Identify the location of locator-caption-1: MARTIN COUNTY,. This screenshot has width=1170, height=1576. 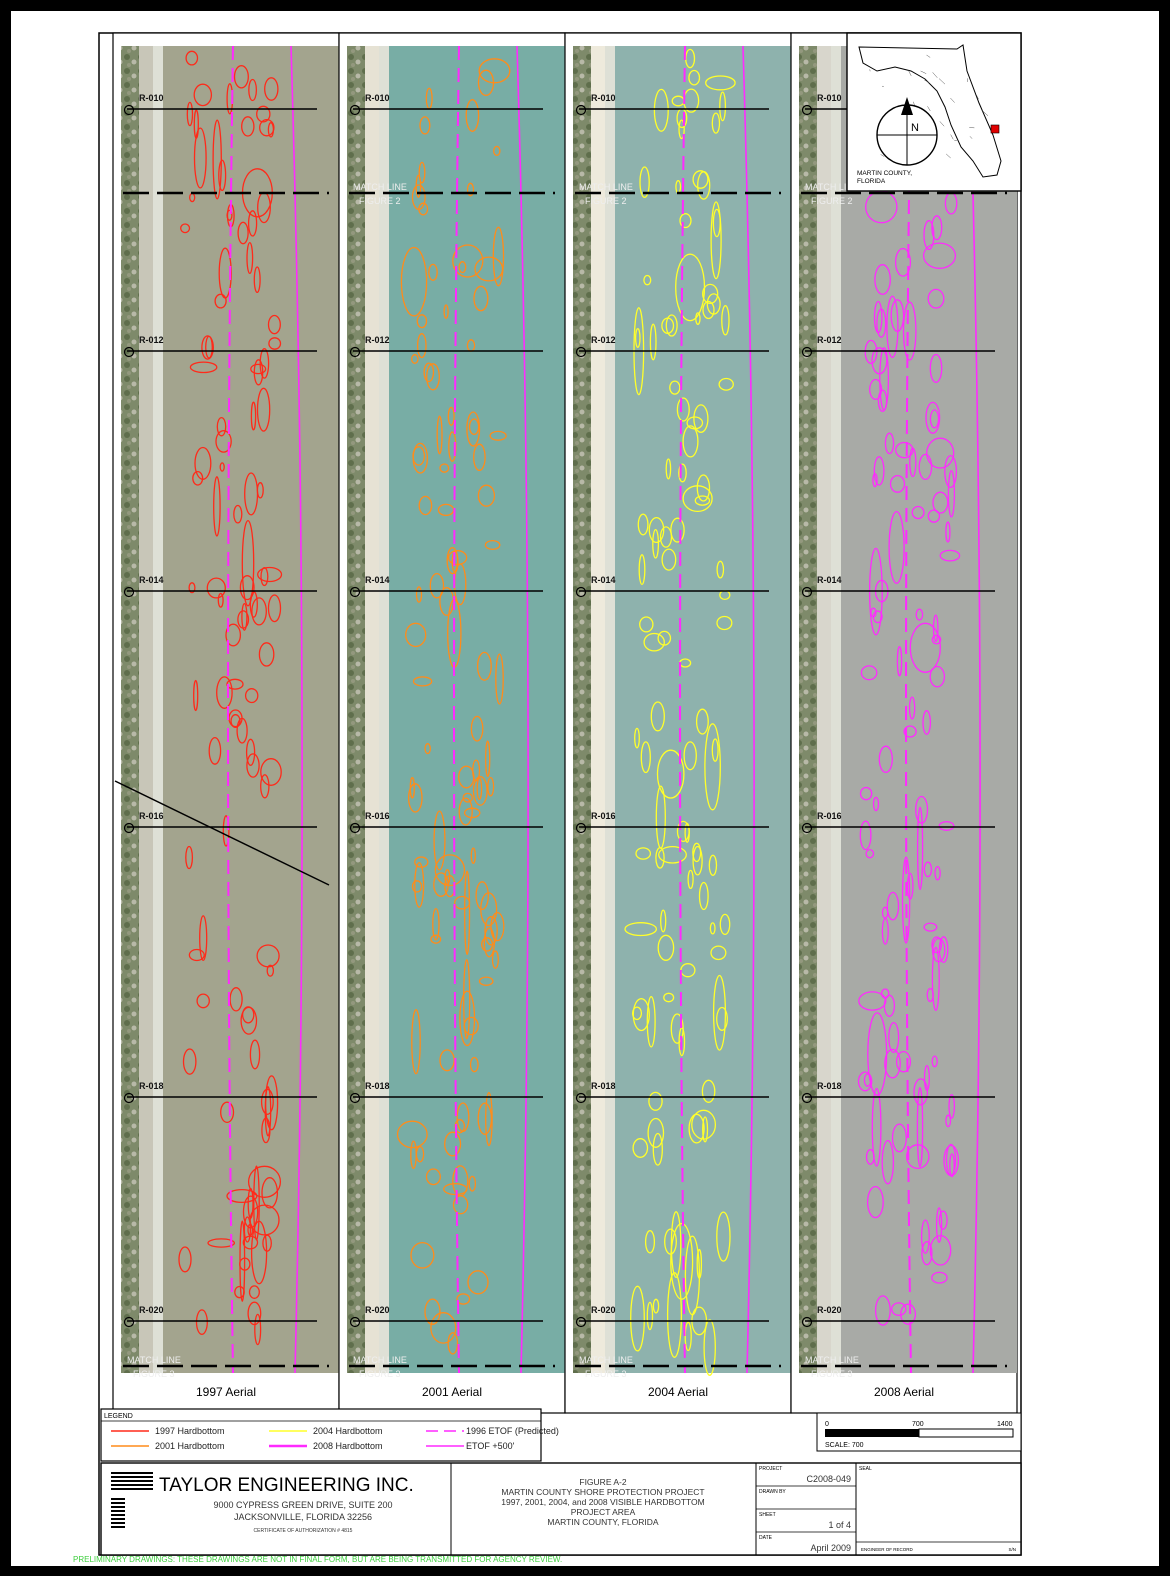
(884, 173).